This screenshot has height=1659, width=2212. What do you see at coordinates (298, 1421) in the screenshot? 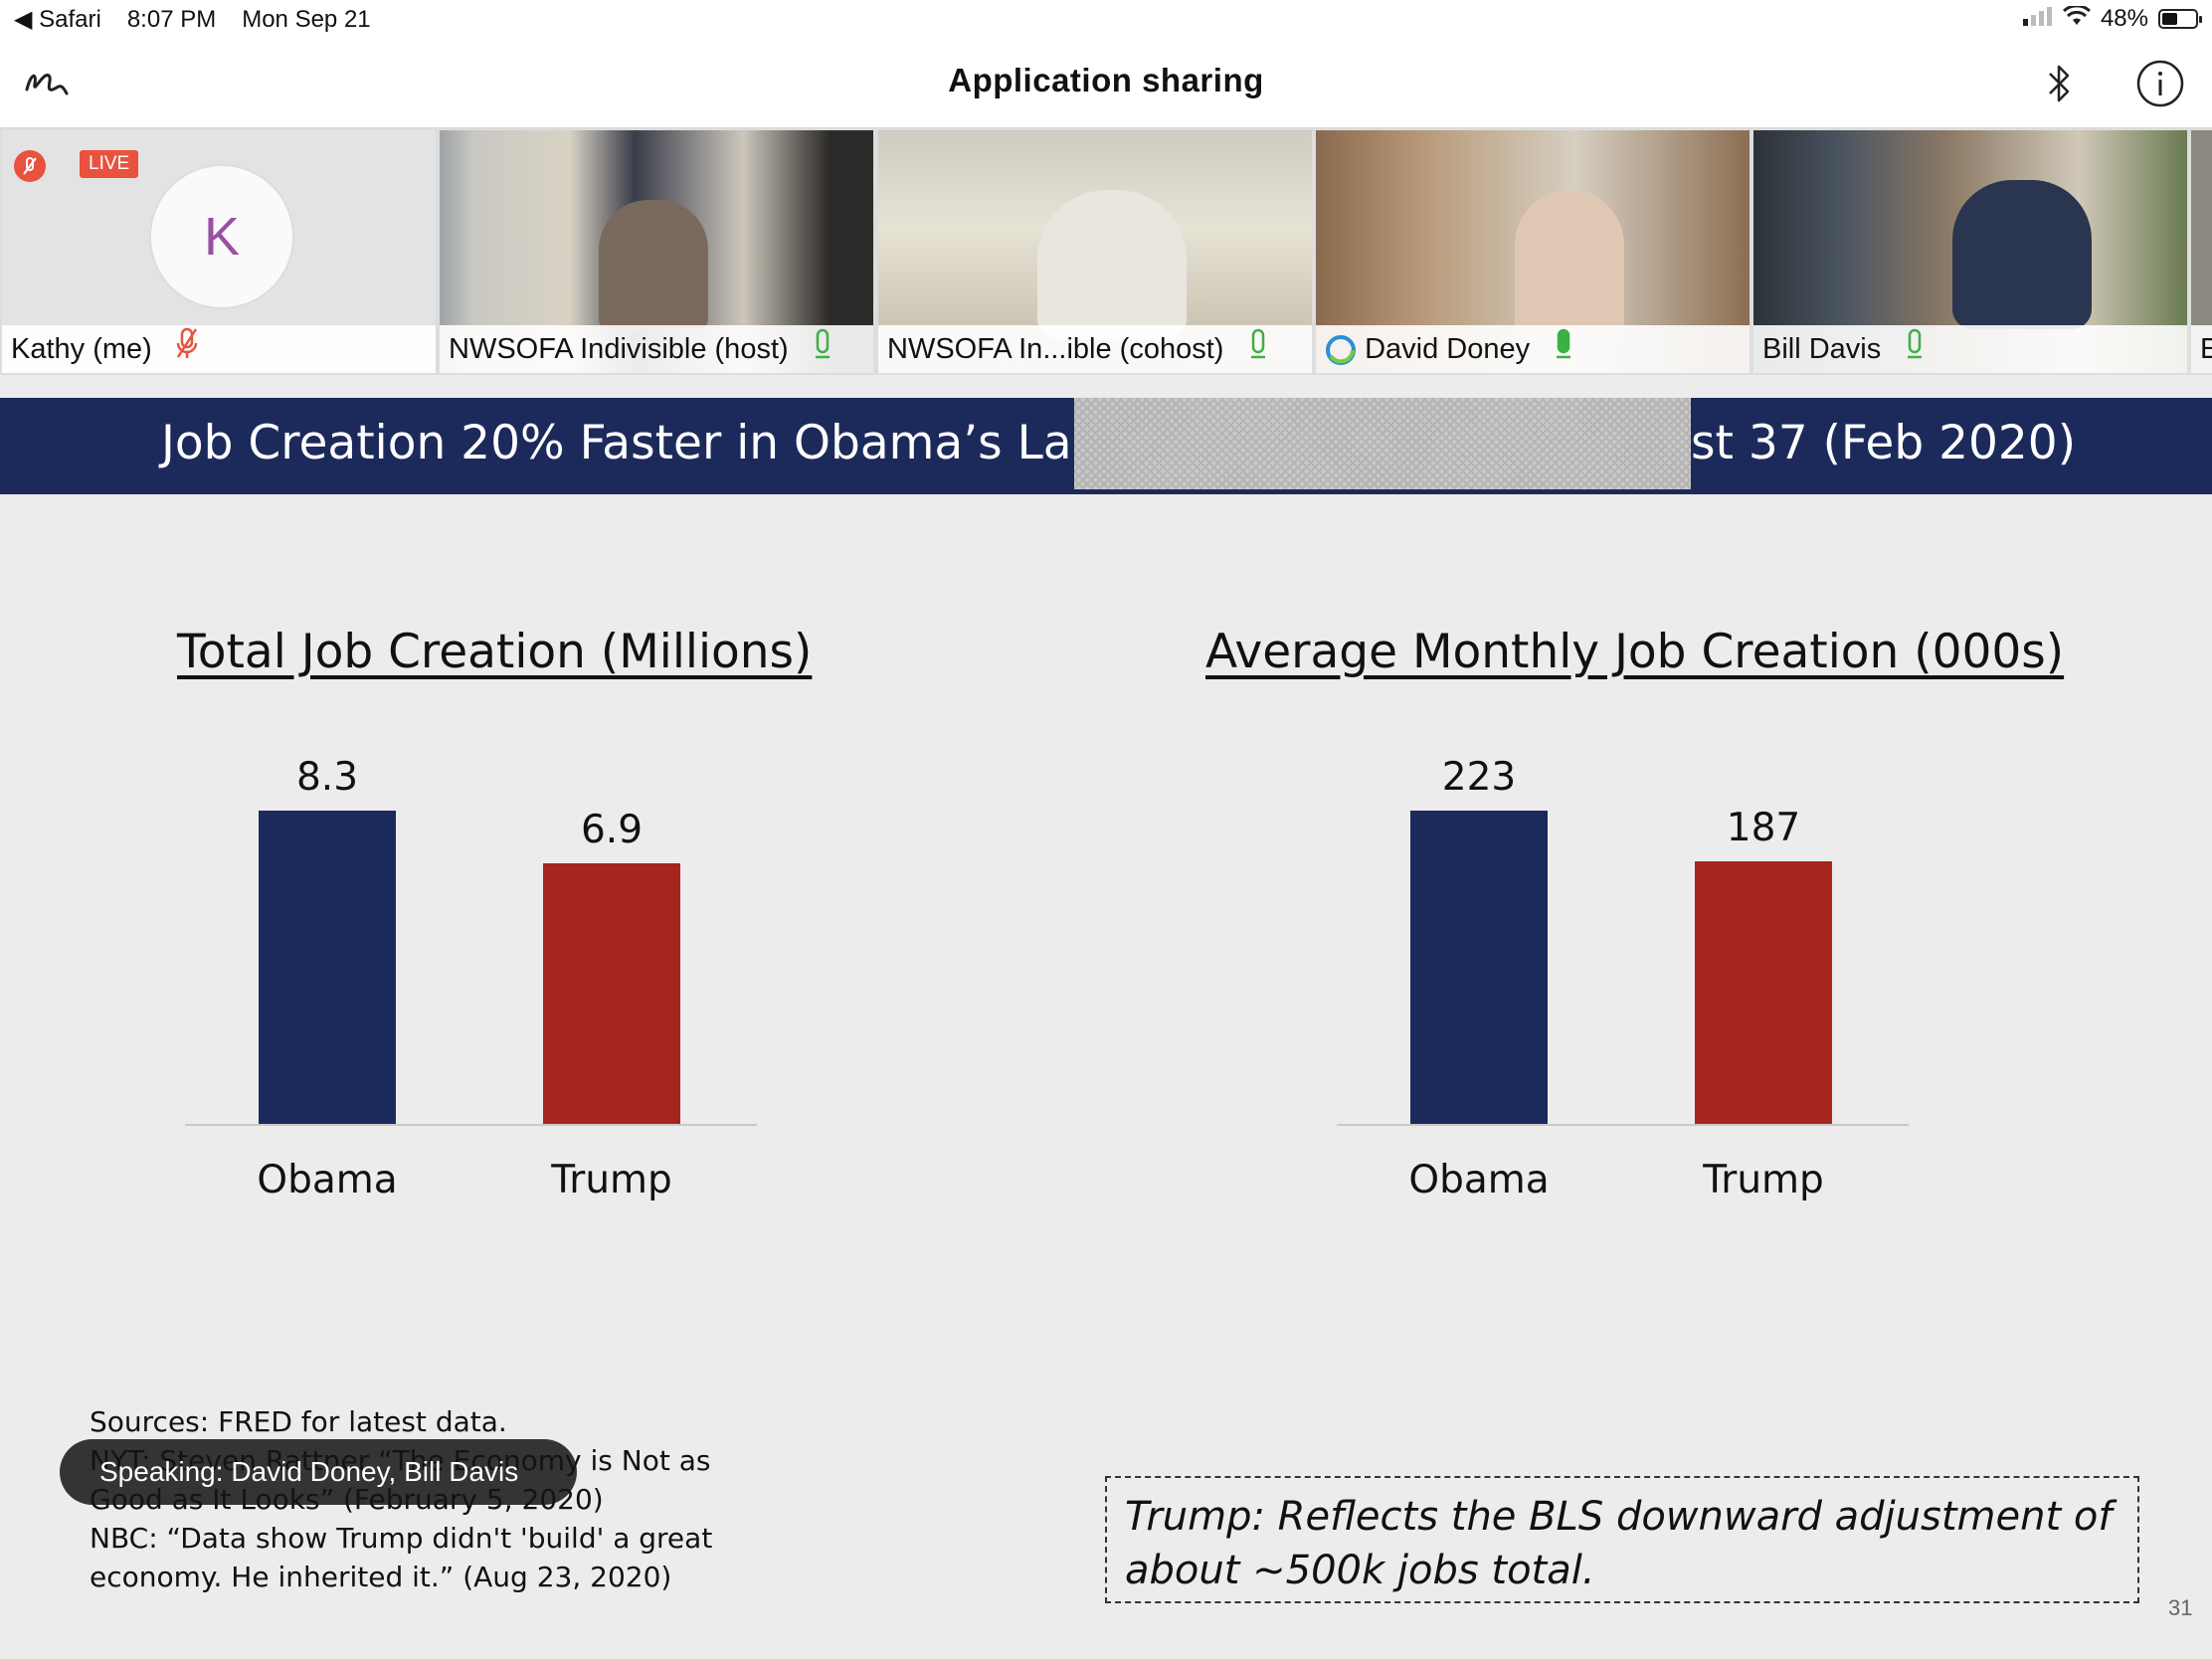
I see `source-line: Sources: FRED for latest data.` at bounding box center [298, 1421].